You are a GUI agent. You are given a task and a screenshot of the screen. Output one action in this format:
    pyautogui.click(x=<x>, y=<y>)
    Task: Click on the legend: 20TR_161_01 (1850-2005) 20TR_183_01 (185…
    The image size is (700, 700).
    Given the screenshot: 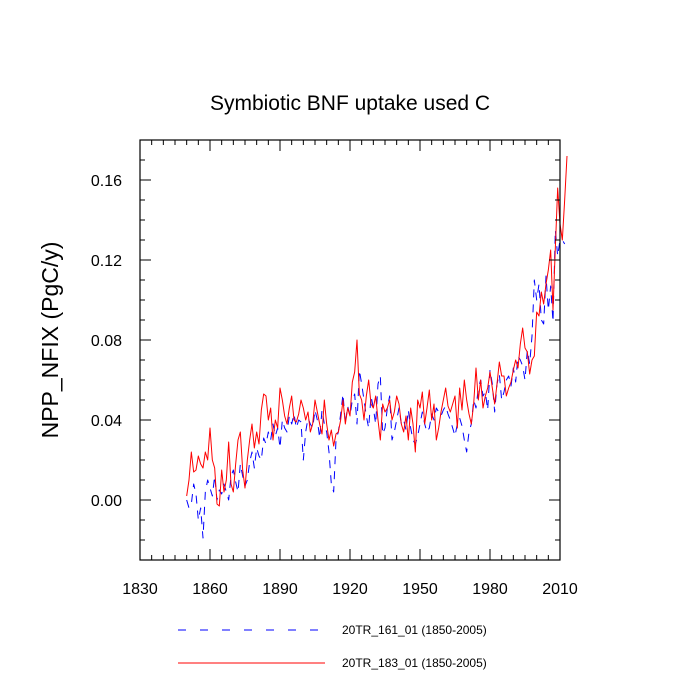 What is the action you would take?
    pyautogui.click(x=332, y=646)
    